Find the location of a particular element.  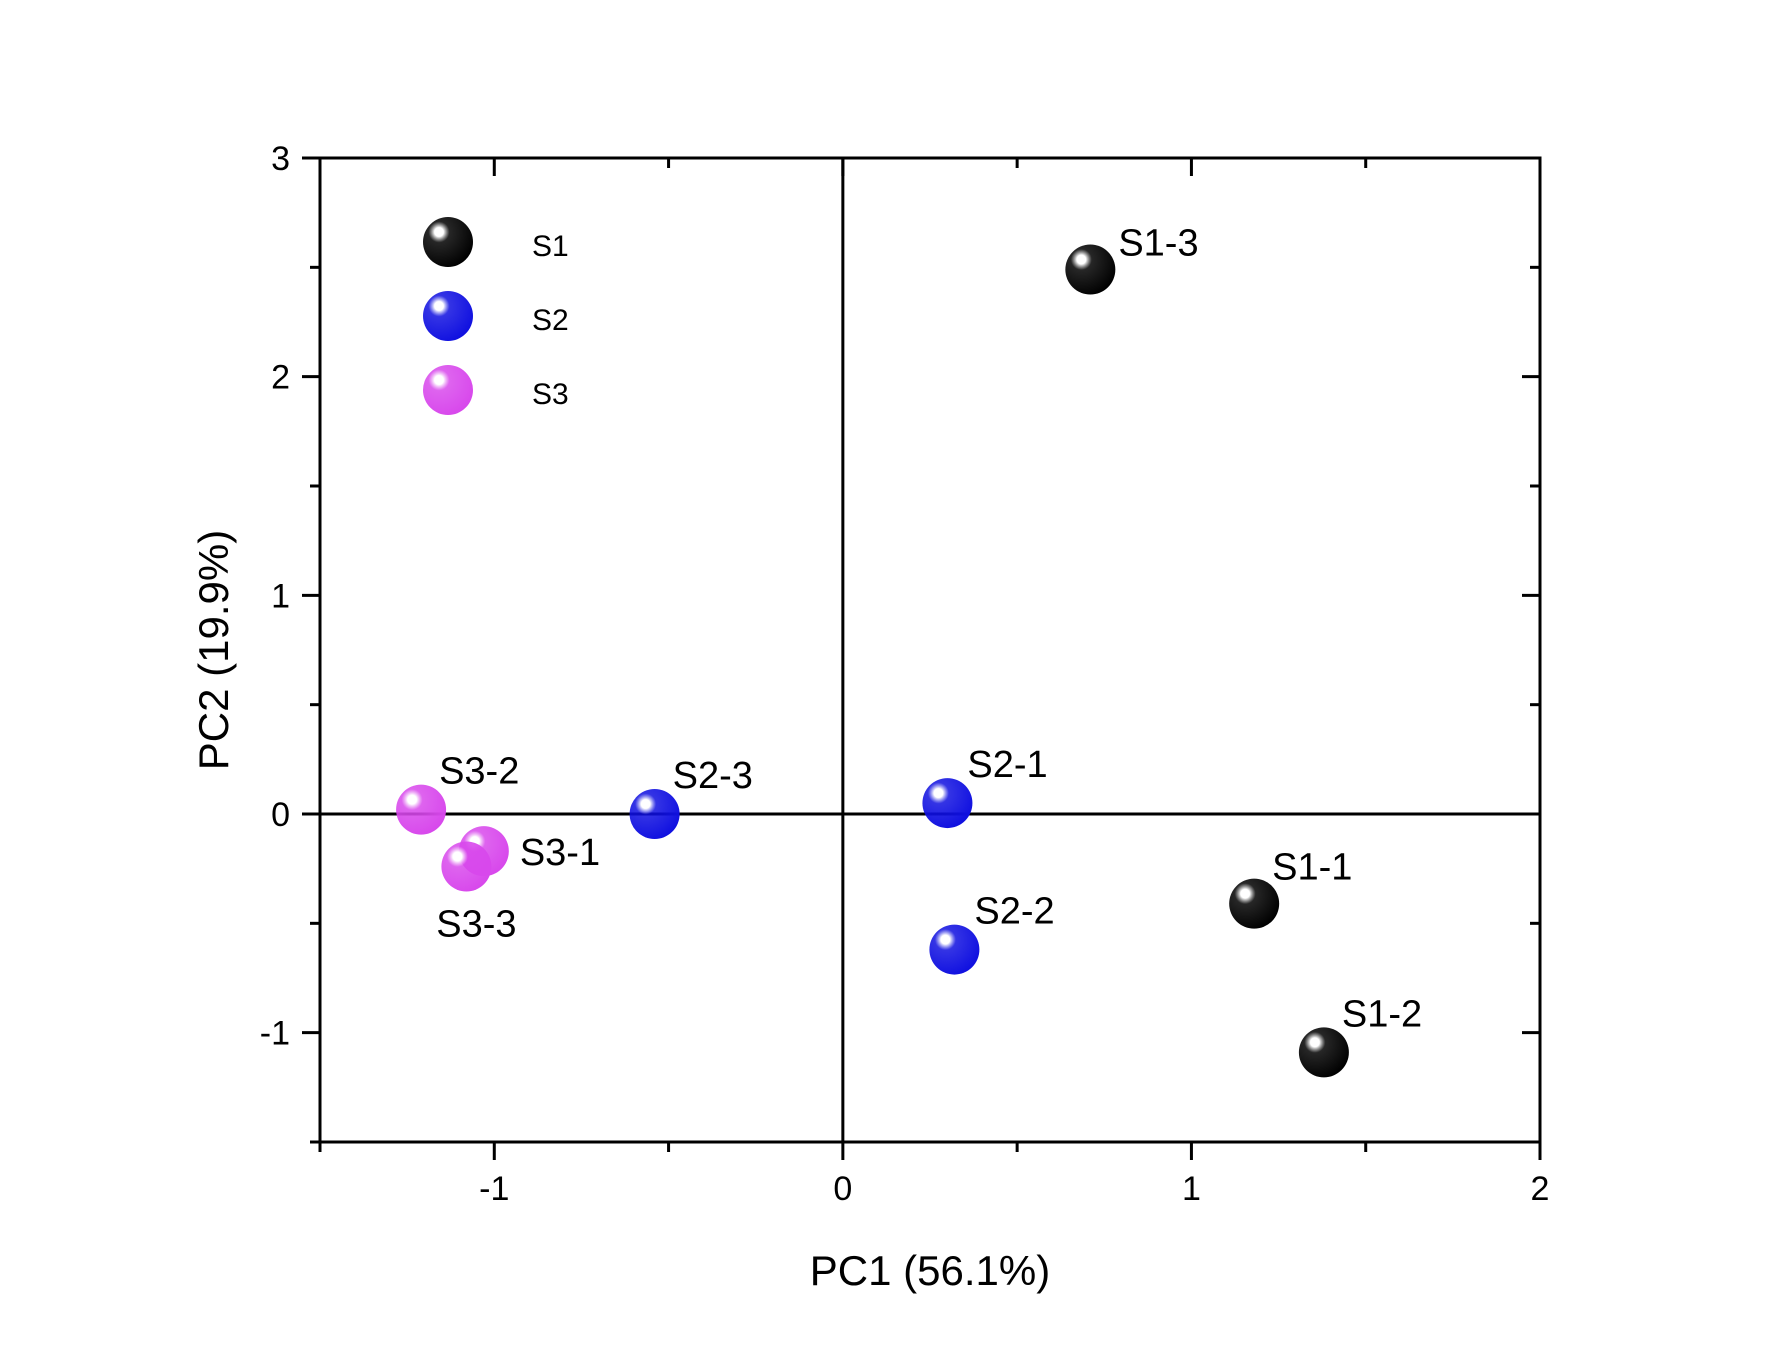

y-tick-label: -1 is located at coordinates (275, 1034).